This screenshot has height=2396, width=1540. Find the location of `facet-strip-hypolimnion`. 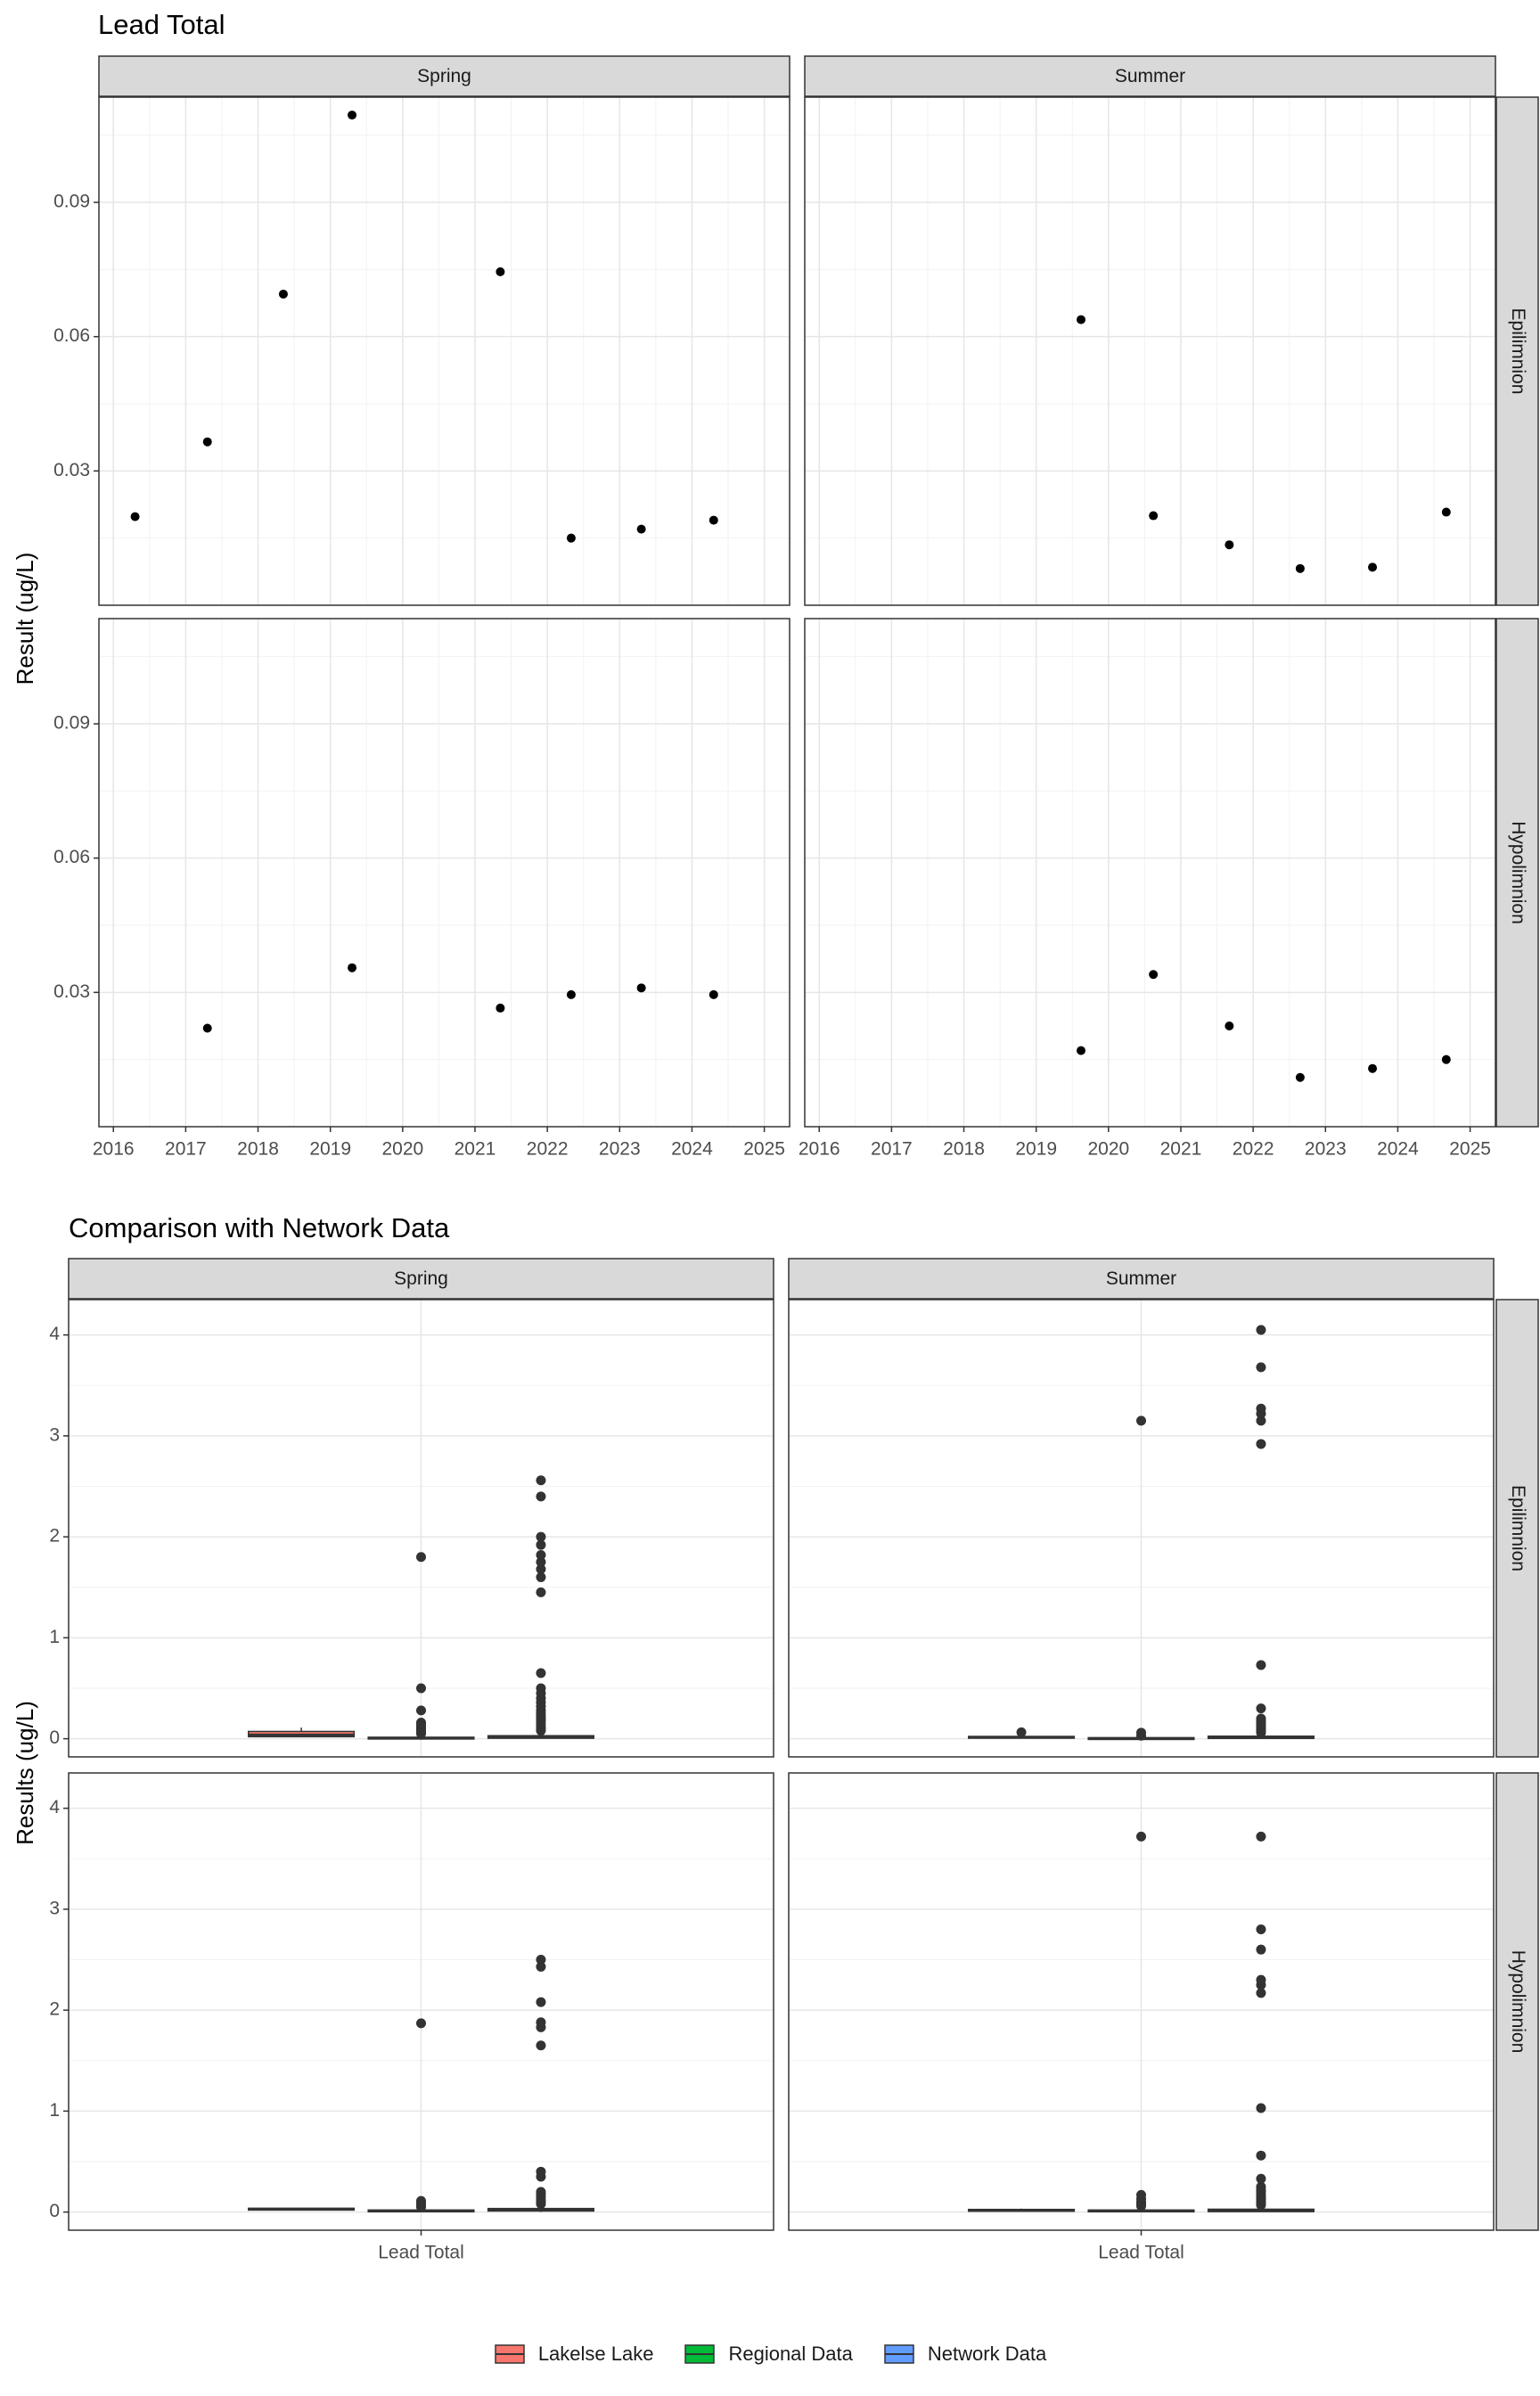

facet-strip-hypolimnion is located at coordinates (1517, 2002).